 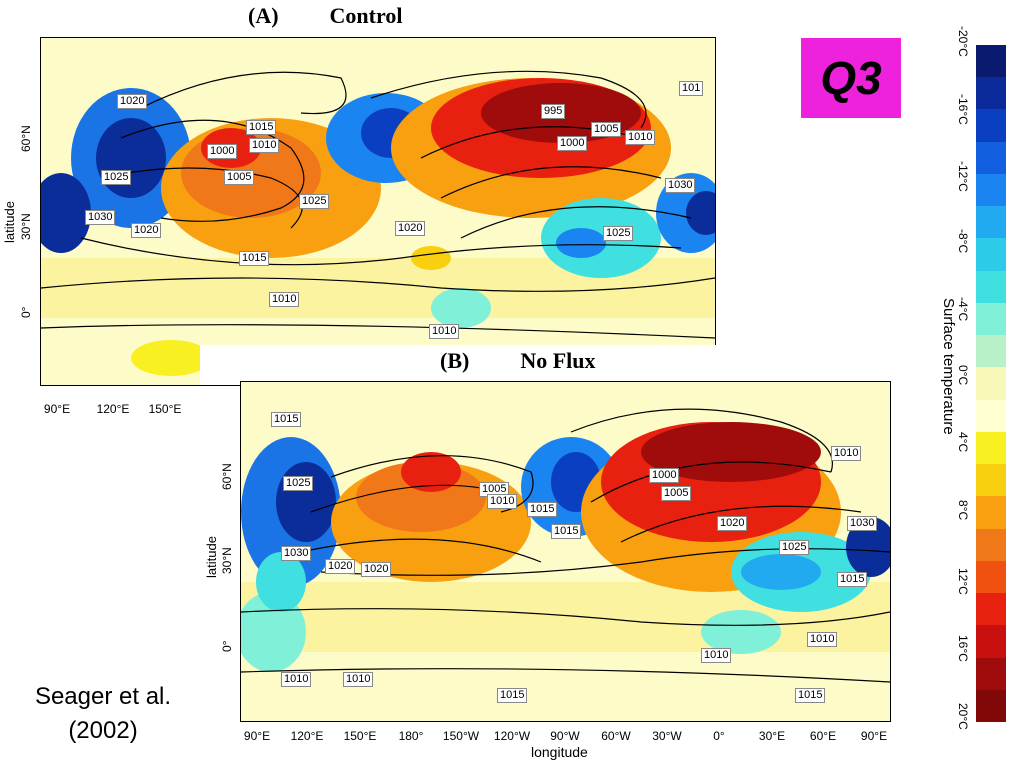 What do you see at coordinates (559, 752) in the screenshot?
I see `panel-b-x-axis-label: longitude` at bounding box center [559, 752].